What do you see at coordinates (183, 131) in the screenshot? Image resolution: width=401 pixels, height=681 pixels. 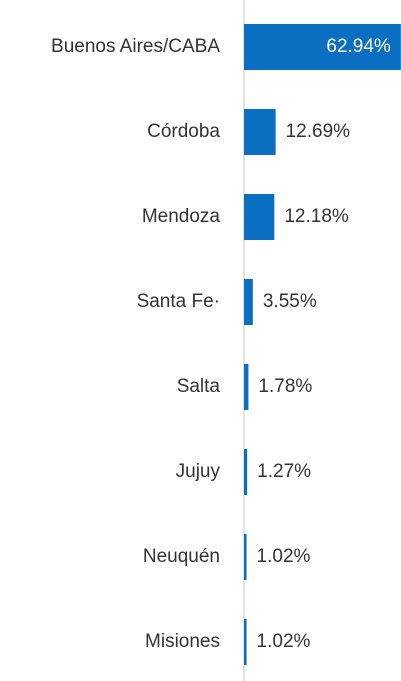 I see `category-label: Córdoba` at bounding box center [183, 131].